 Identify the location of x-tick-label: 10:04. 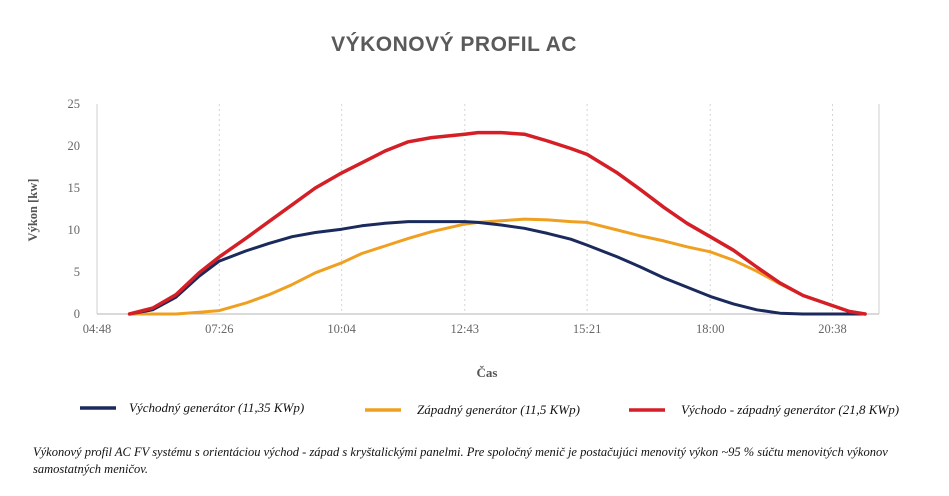
(341, 329).